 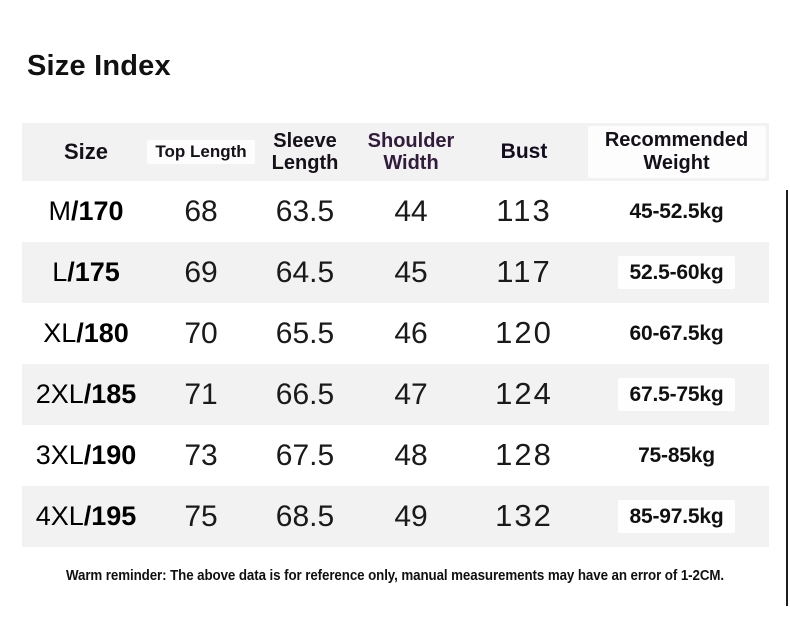 I want to click on size-height: /185, so click(x=110, y=393).